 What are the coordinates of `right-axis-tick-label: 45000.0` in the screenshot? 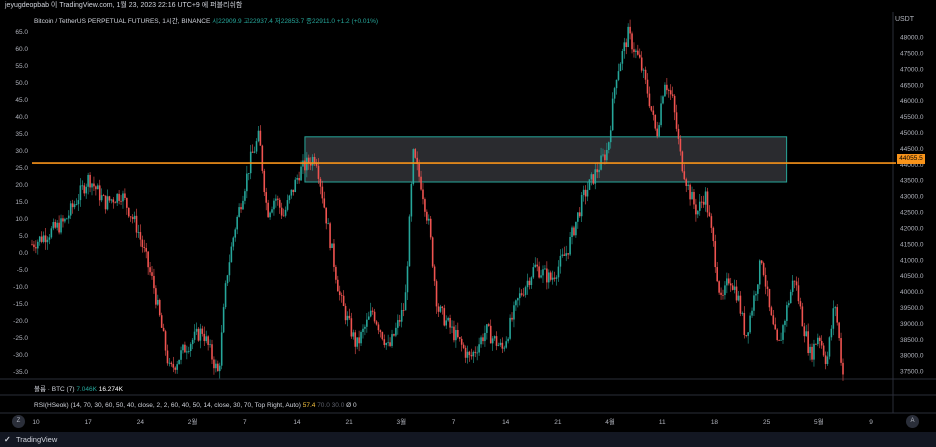 It's located at (912, 133).